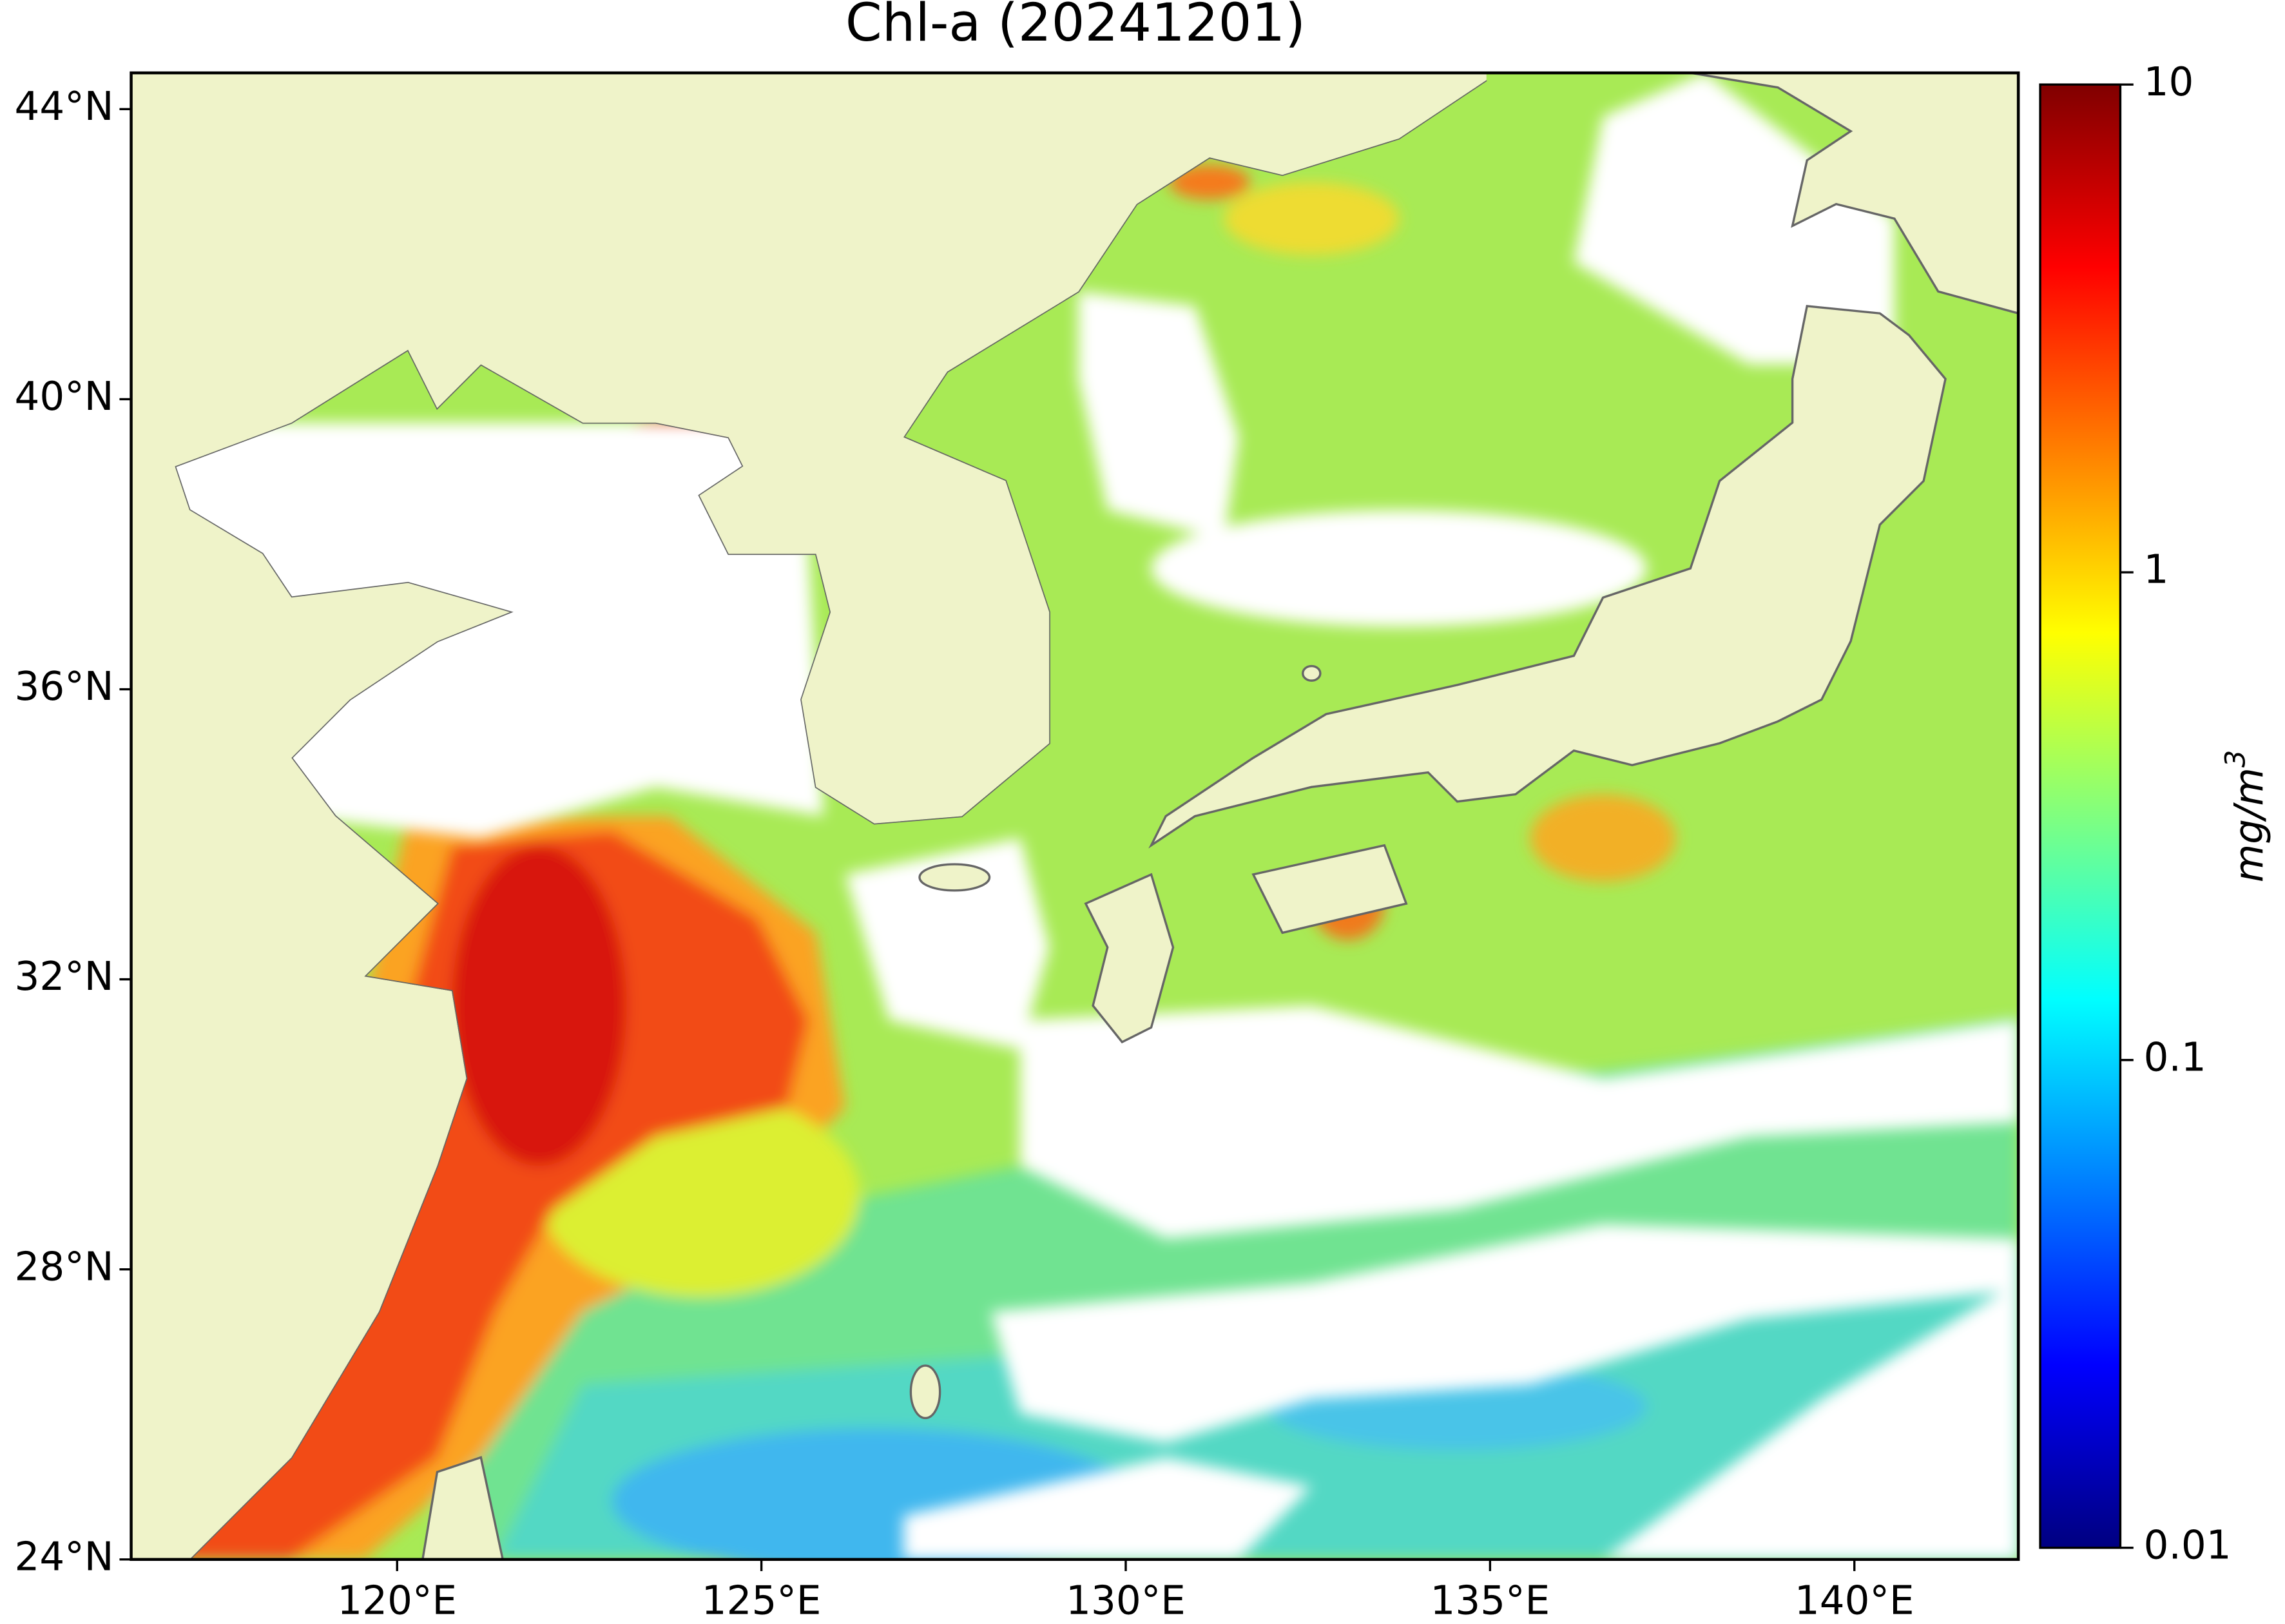 The width and height of the screenshot is (2285, 1624). Describe the element at coordinates (64, 687) in the screenshot. I see `y-tick-label: 36°N` at that location.